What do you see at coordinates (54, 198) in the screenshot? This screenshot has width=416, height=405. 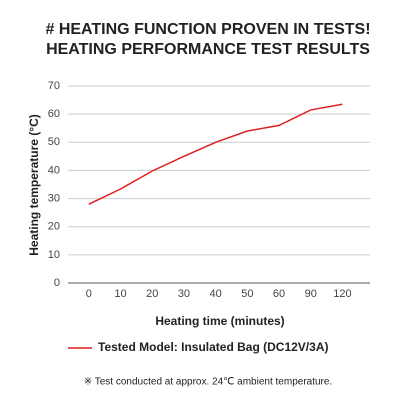 I see `y-tick-label: 30` at bounding box center [54, 198].